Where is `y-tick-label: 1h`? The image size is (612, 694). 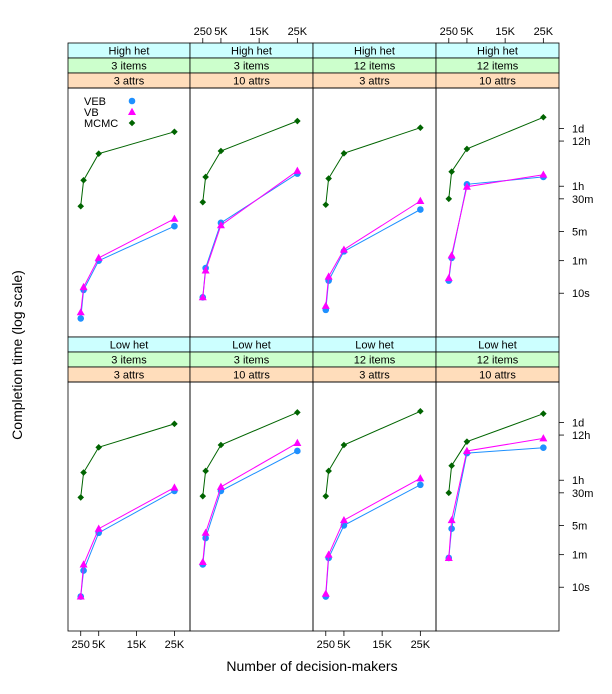
y-tick-label: 1h is located at coordinates (578, 481).